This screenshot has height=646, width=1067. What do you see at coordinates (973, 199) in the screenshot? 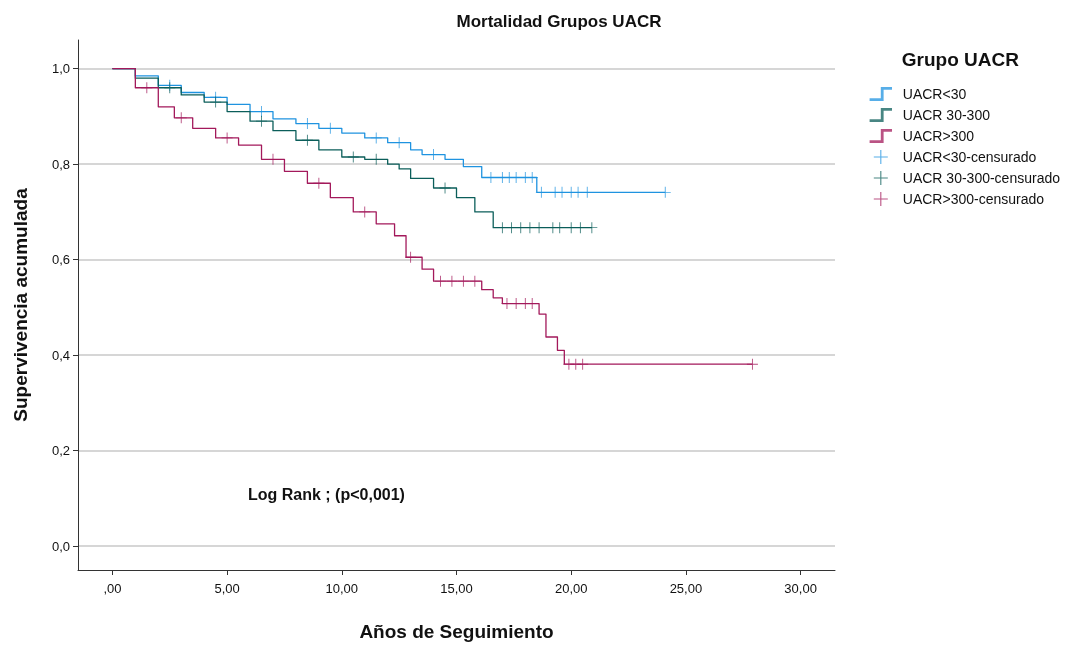
I see `legend-label: UACR>300-censurado` at bounding box center [973, 199].